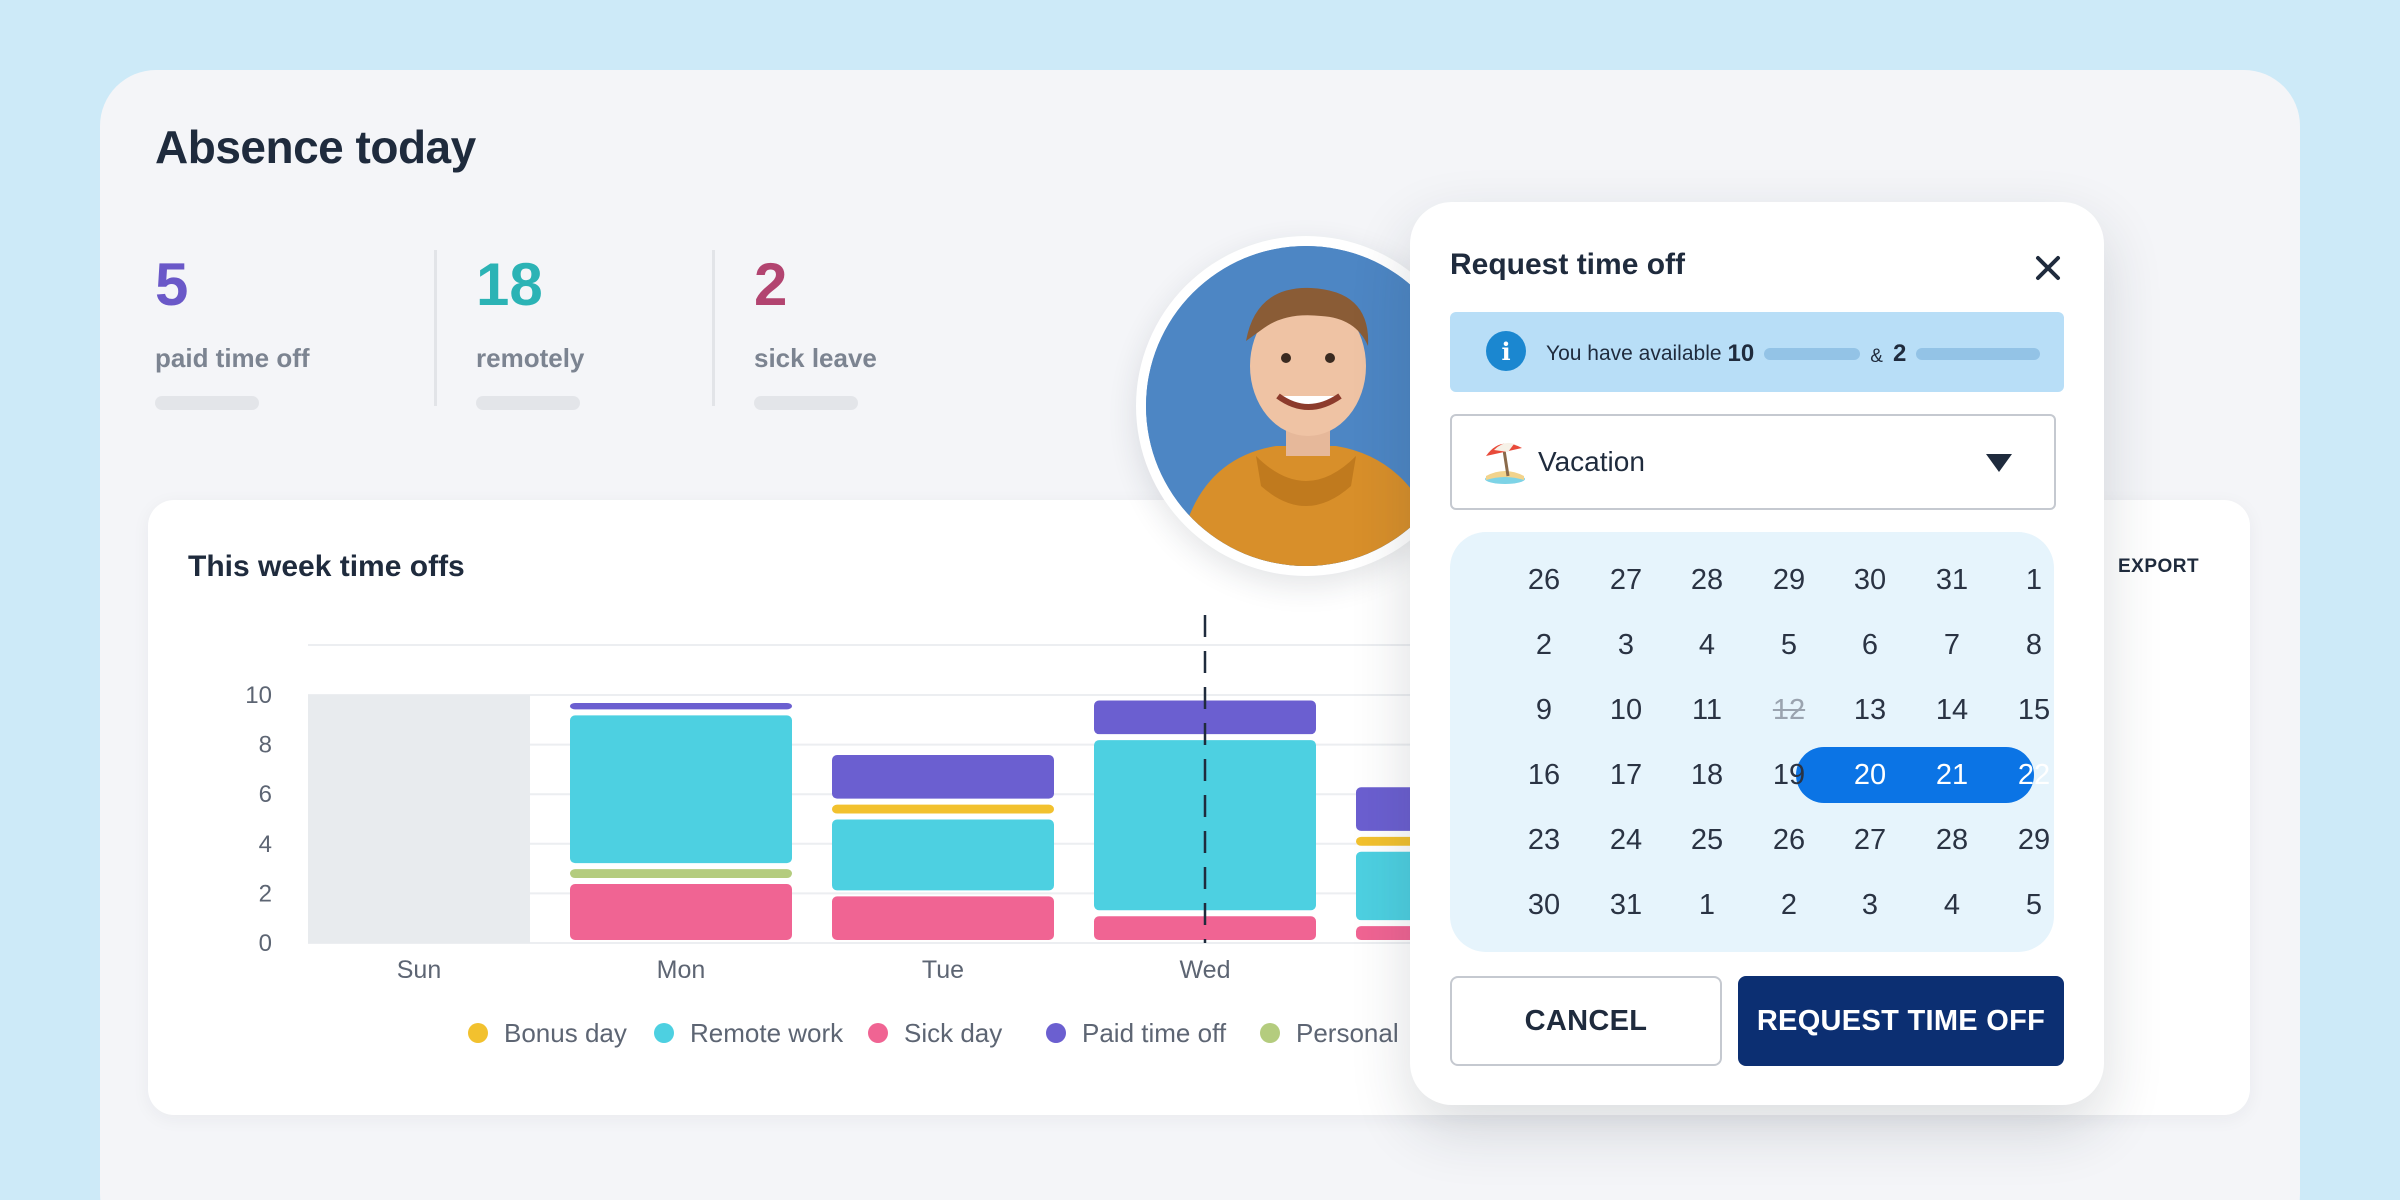 This screenshot has width=2400, height=1200. Describe the element at coordinates (1899, 353) in the screenshot. I see `available-other-count: 2` at that location.